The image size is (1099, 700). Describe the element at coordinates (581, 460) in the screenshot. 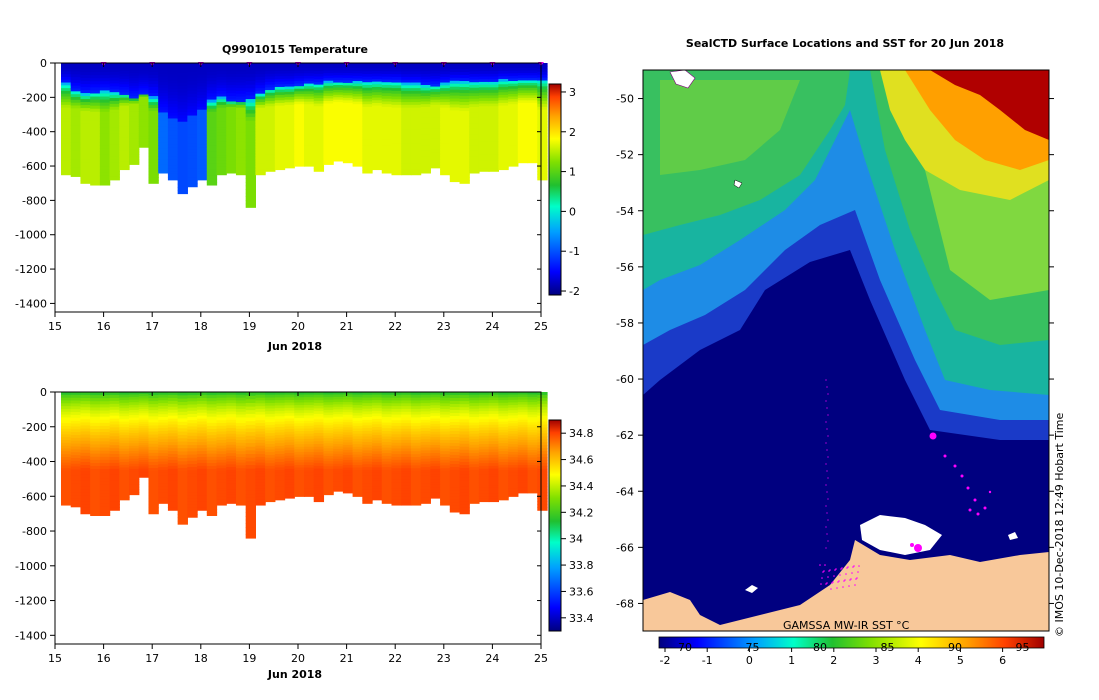

I see `colorbar-tick-label: 34.6` at that location.